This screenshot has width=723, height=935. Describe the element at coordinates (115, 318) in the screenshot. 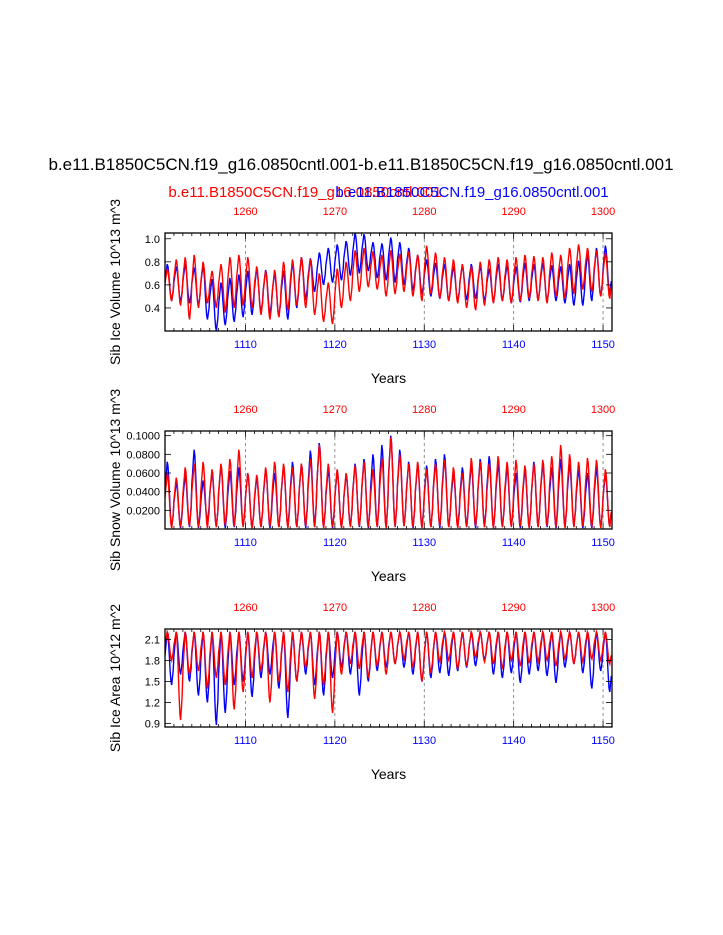

I see `y-axis-name: Sib Ice Volume` at that location.